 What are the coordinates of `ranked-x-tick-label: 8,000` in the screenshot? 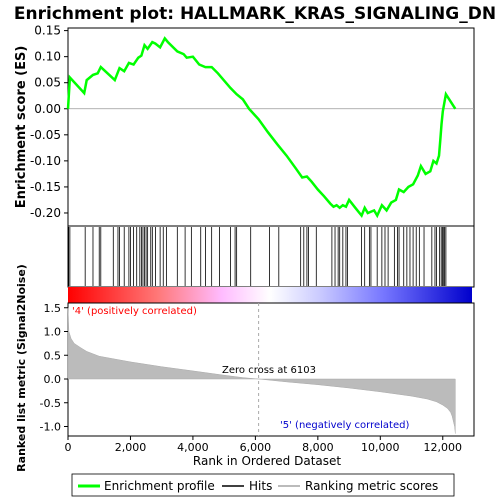 It's located at (318, 447).